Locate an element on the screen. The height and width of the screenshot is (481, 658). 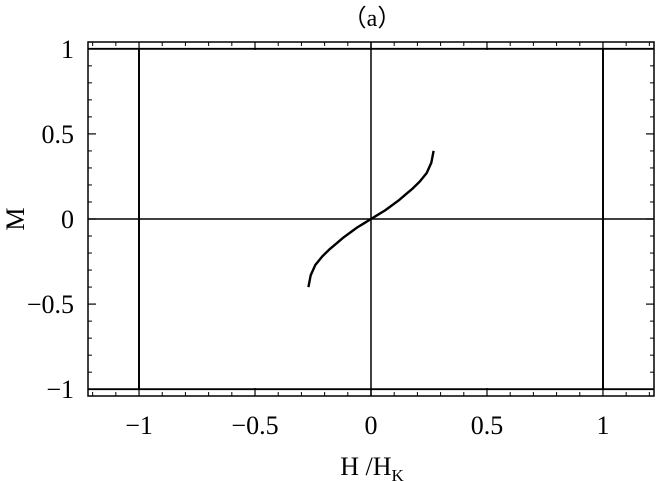
x-tick-labels: −1 −0.5 0 0.5 1 is located at coordinates (367, 425).